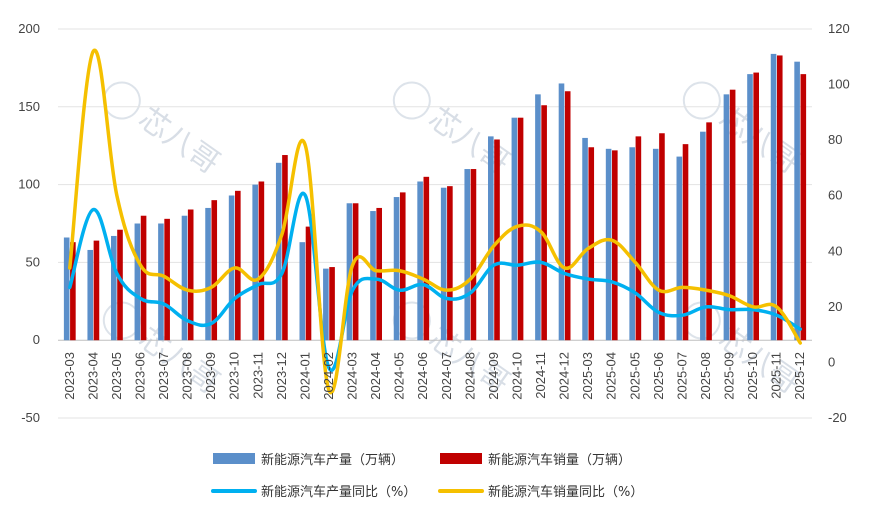 This screenshot has height=517, width=881. Describe the element at coordinates (422, 376) in the screenshot. I see `x-tick-label: 2024-06` at that location.